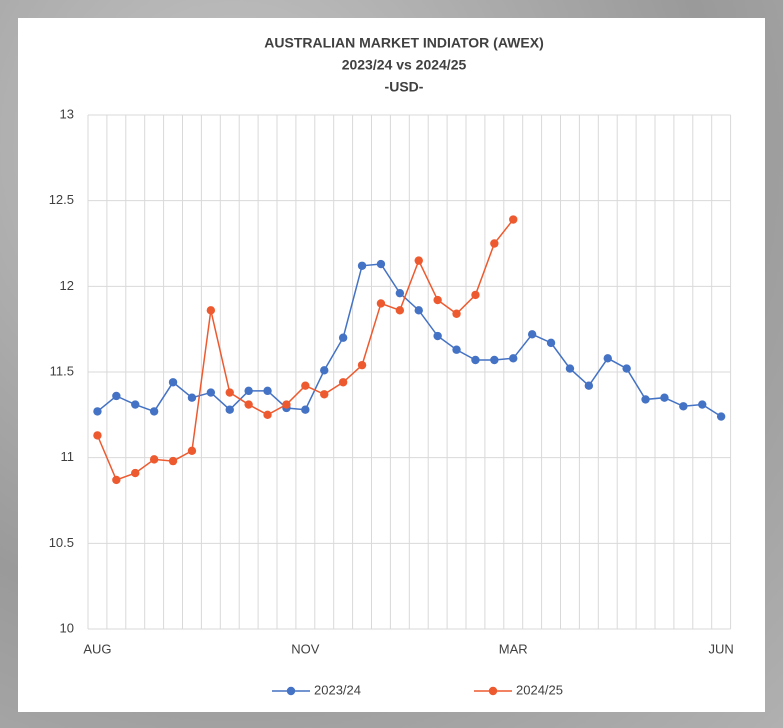  Describe the element at coordinates (337, 689) in the screenshot. I see `legend-label: 2023/24` at that location.